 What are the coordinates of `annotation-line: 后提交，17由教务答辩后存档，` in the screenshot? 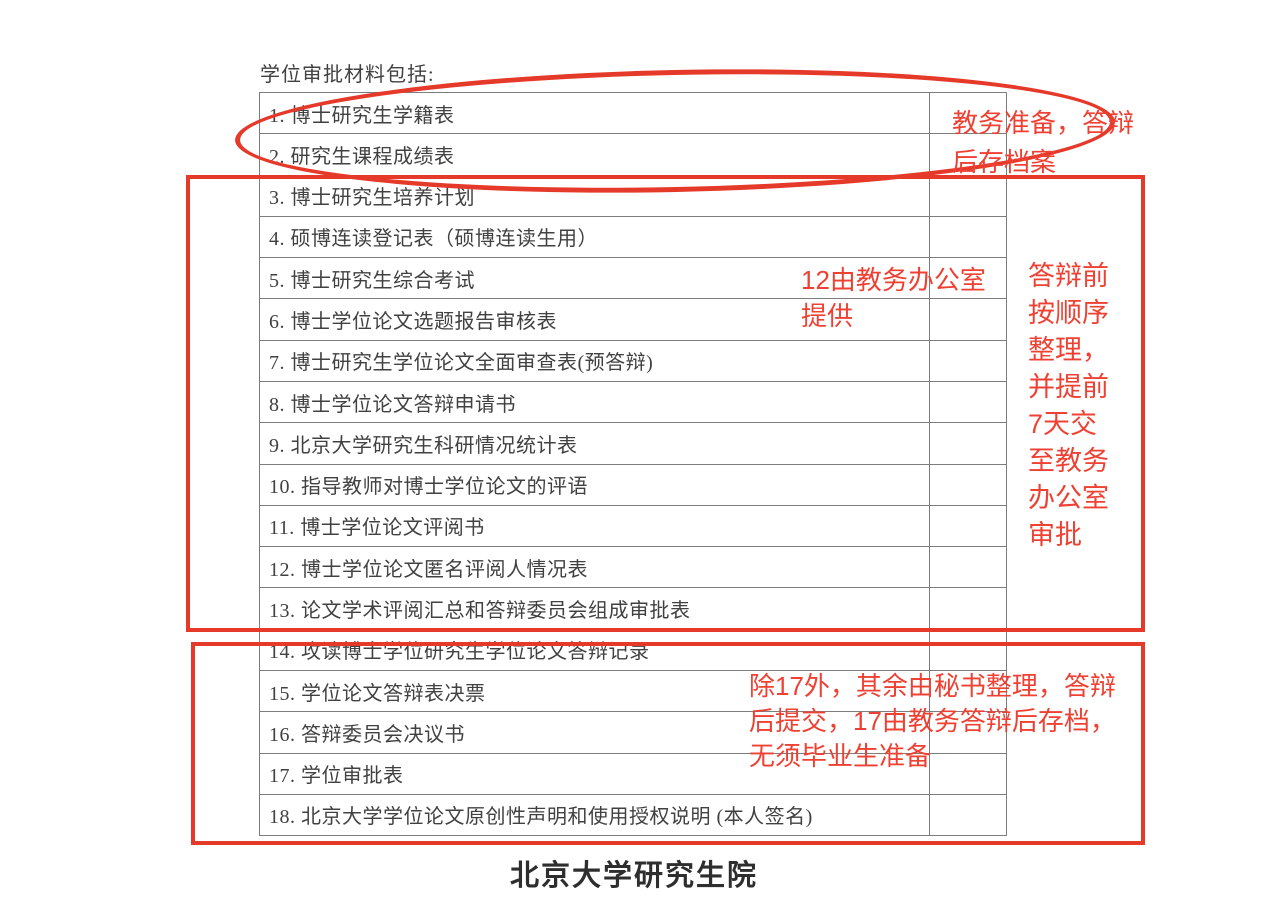 It's located at (932, 721).